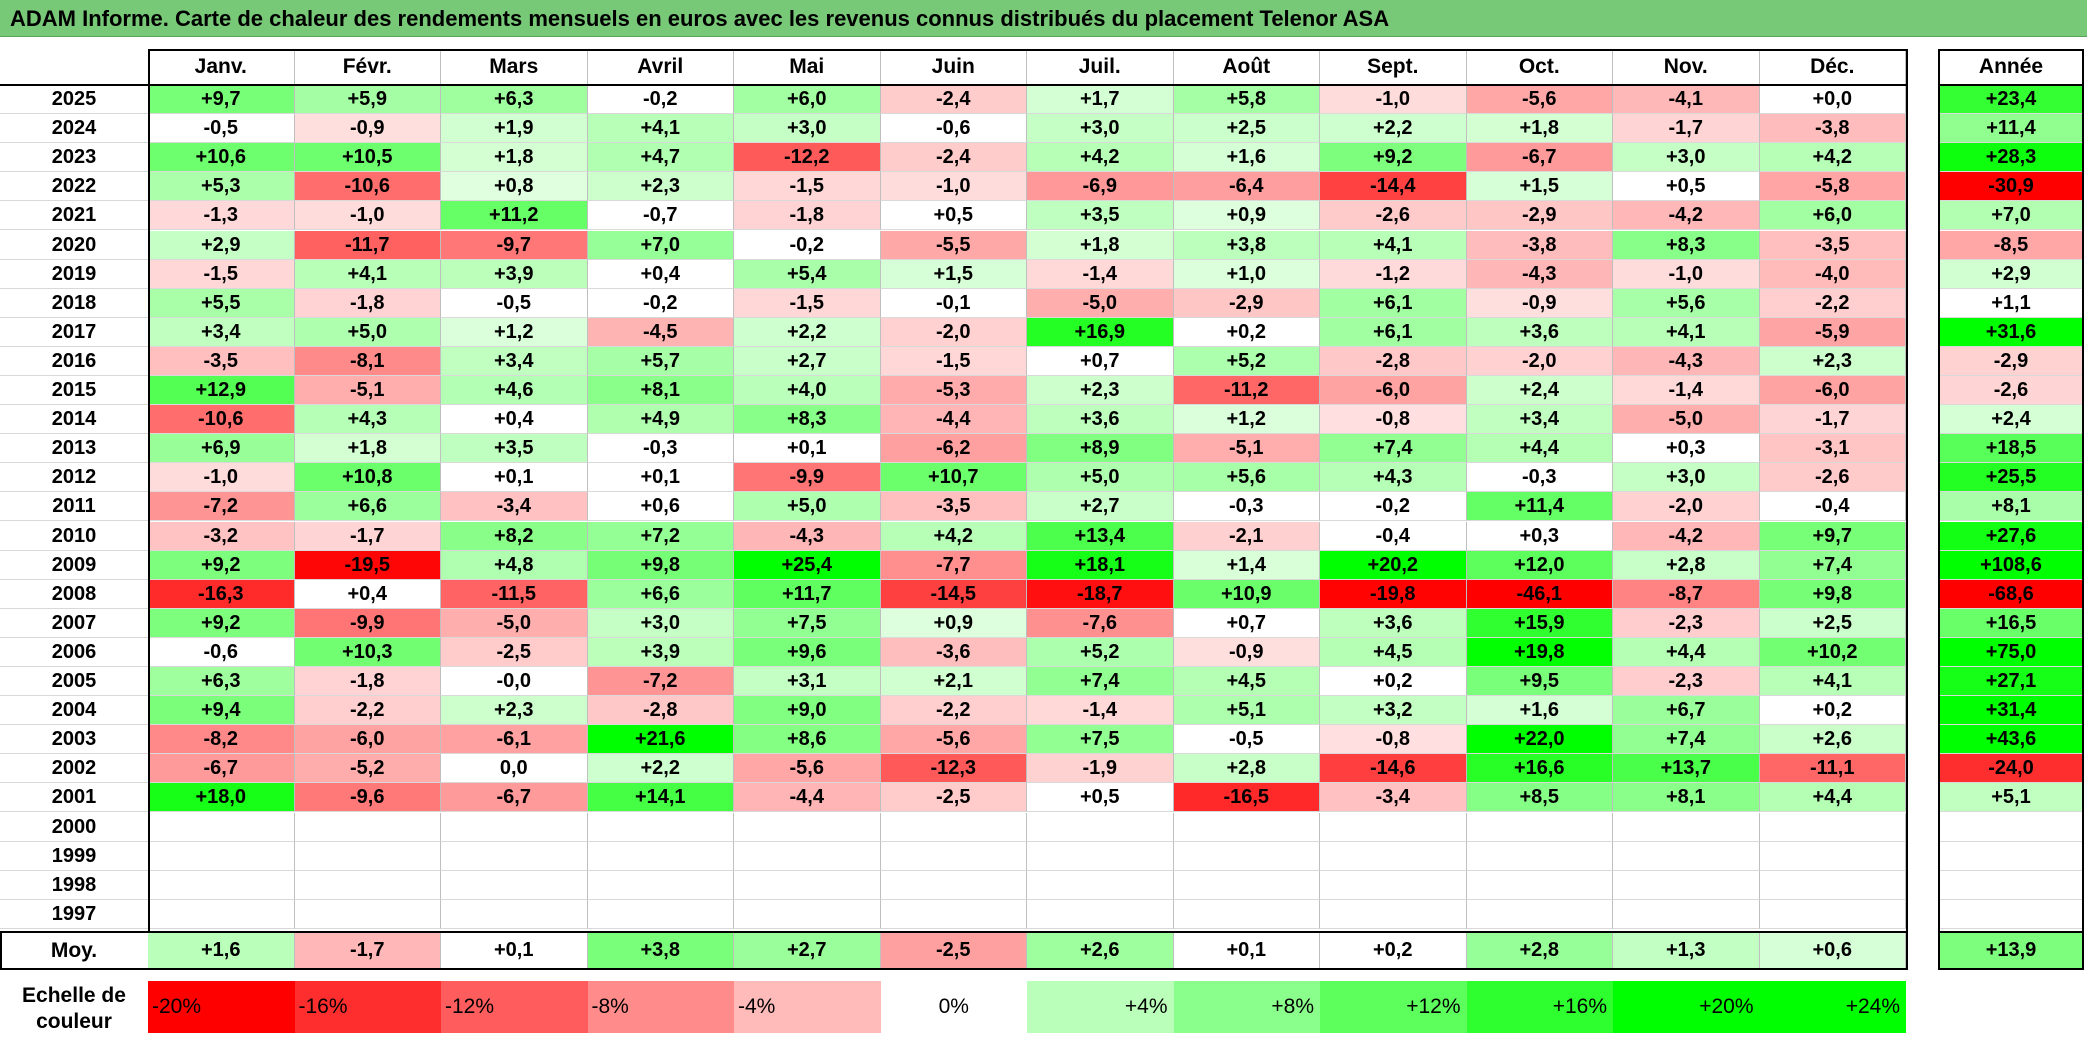 This screenshot has height=1037, width=2087. What do you see at coordinates (74, 740) in the screenshot?
I see `row-year-label: 2003` at bounding box center [74, 740].